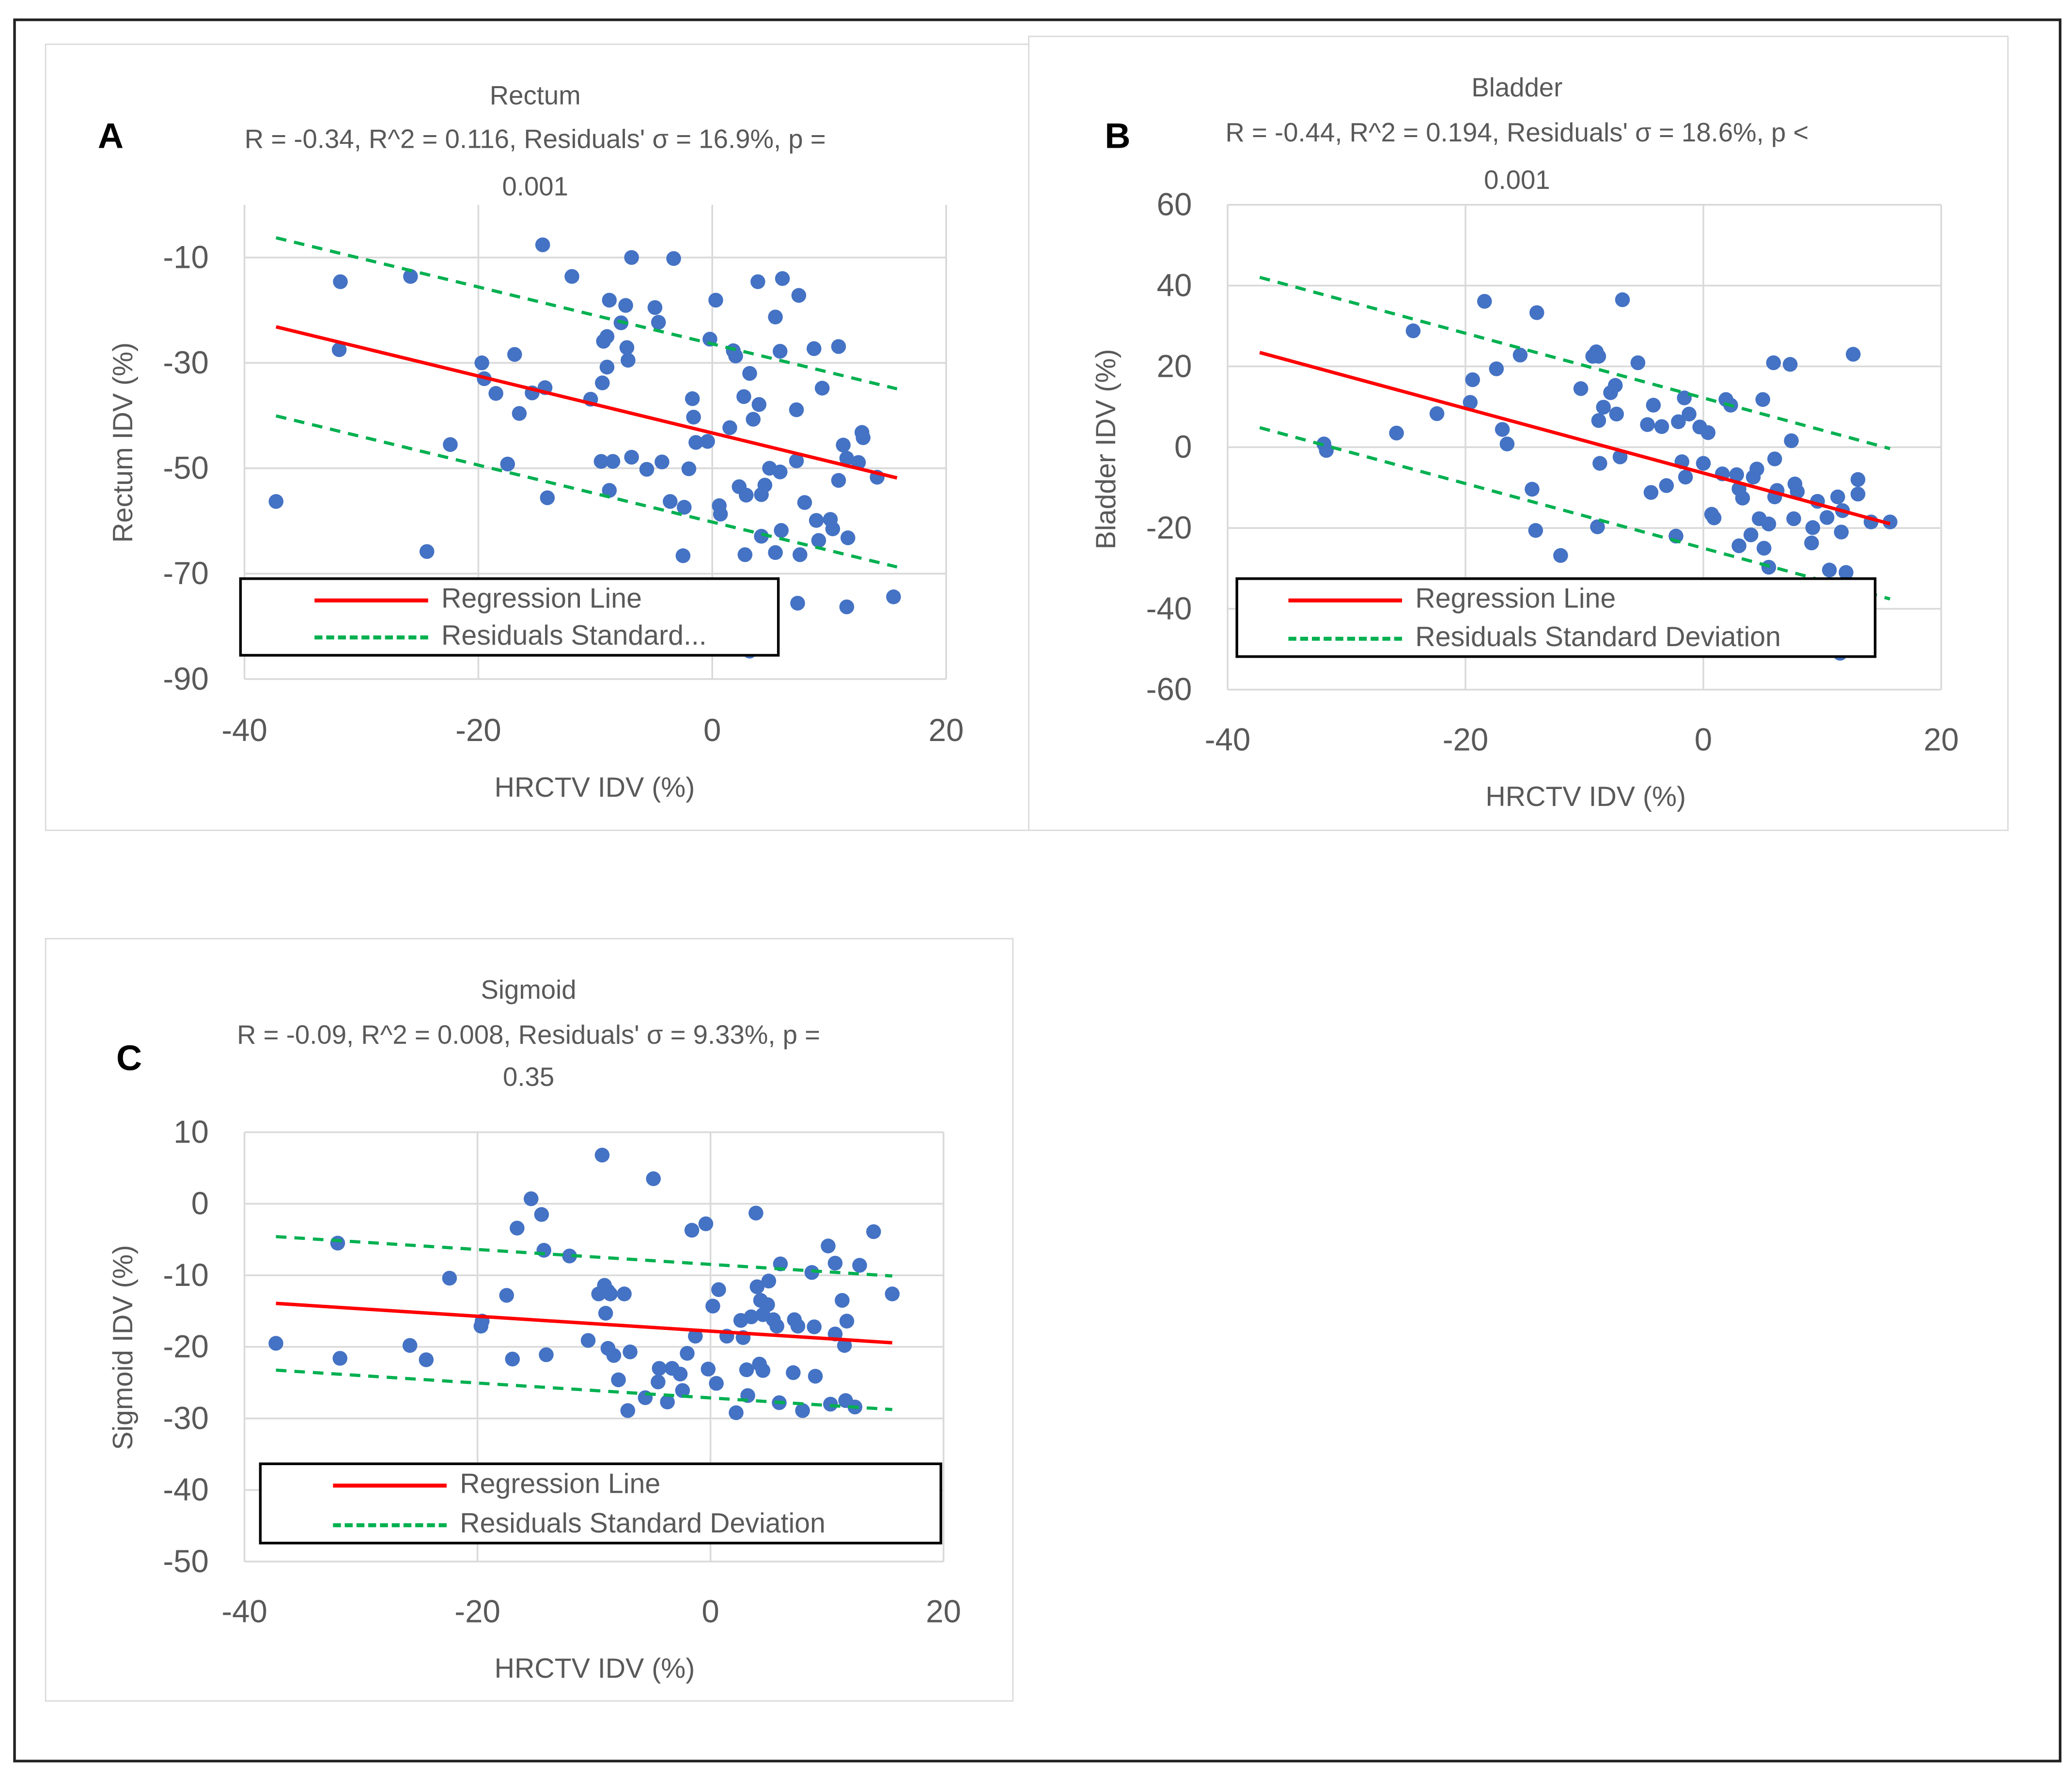  Describe the element at coordinates (712, 730) in the screenshot. I see `x-tick-label: 0` at that location.